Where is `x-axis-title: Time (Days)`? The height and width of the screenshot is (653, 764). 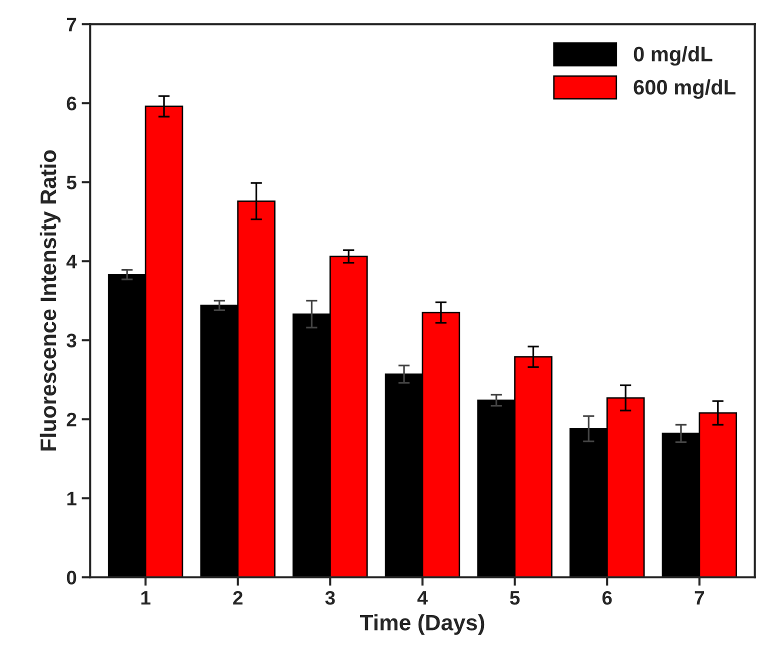
x-axis-title: Time (Days) is located at coordinates (422, 624).